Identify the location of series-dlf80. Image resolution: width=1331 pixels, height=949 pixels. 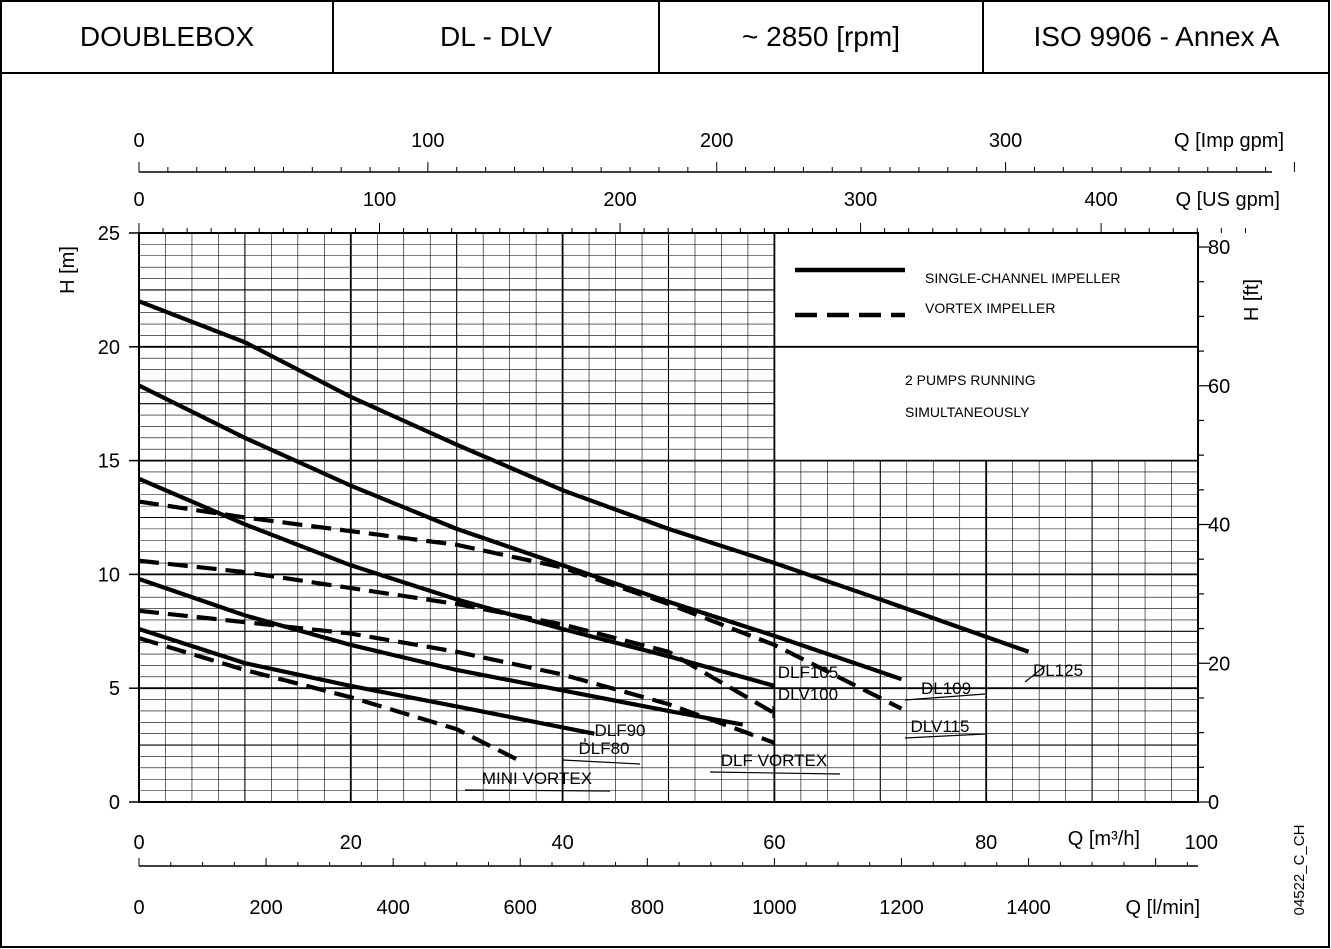
(366, 681).